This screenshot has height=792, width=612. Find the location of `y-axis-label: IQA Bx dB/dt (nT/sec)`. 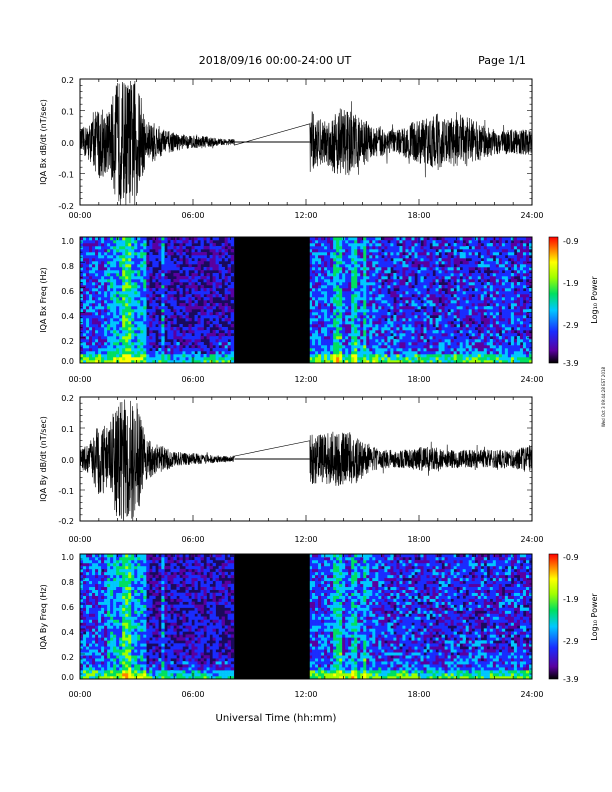

y-axis-label: IQA Bx dB/dt (nT/sec) is located at coordinates (43, 142).